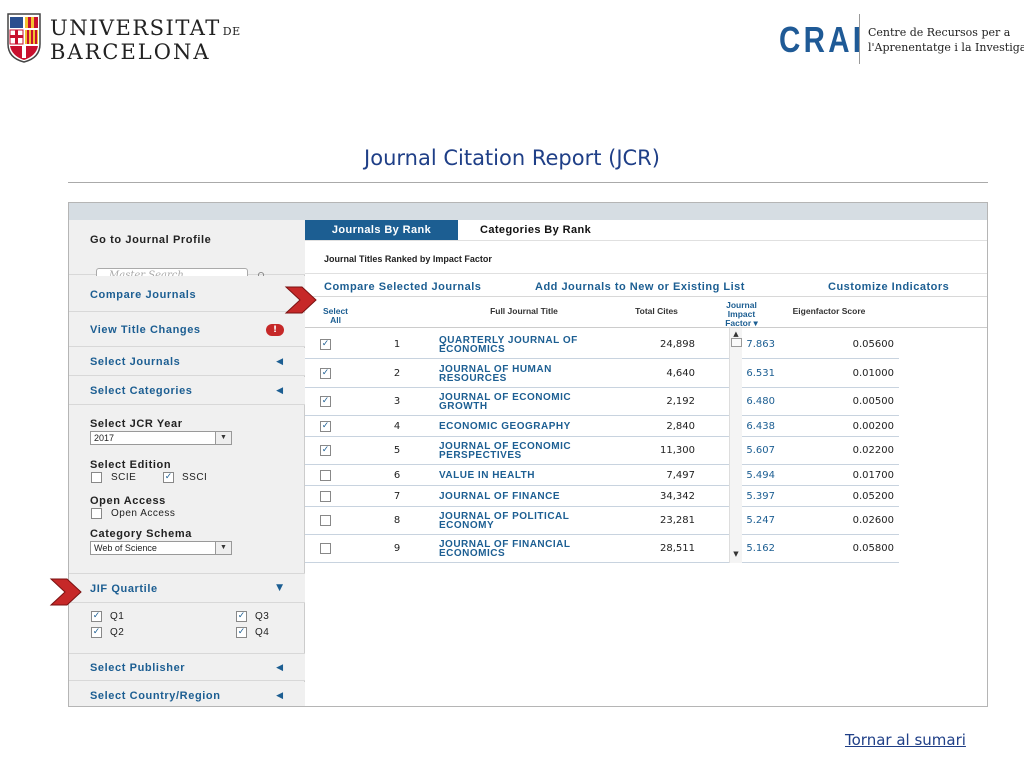 Image resolution: width=1024 pixels, height=768 pixels. I want to click on go-to-journal-profile-label: Go to Journal Profile, so click(151, 240).